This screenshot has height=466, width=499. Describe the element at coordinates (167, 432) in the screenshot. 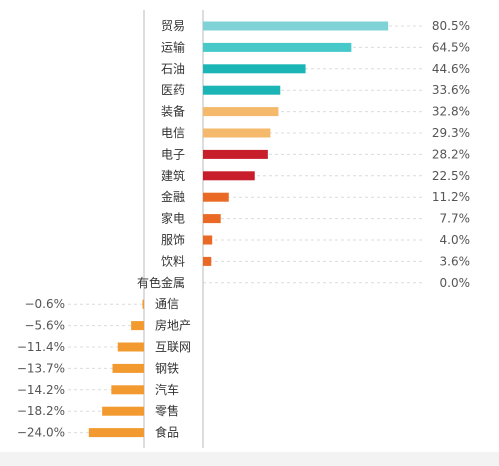

I see `category-label-20: 食品` at that location.